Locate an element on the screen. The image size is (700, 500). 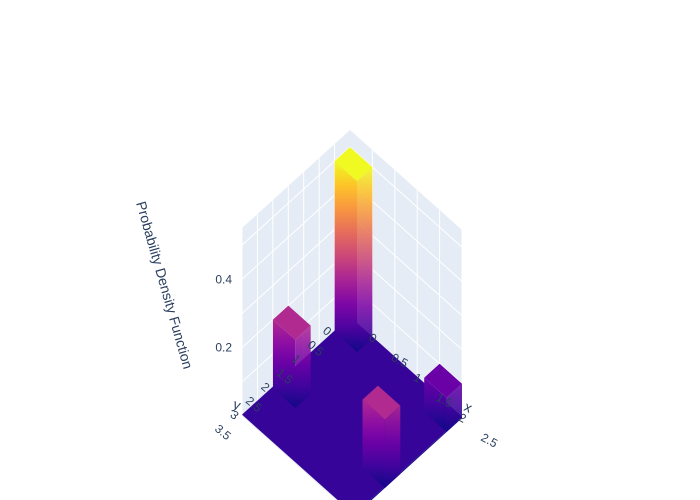
zero-surface is located at coordinates (352, 408).